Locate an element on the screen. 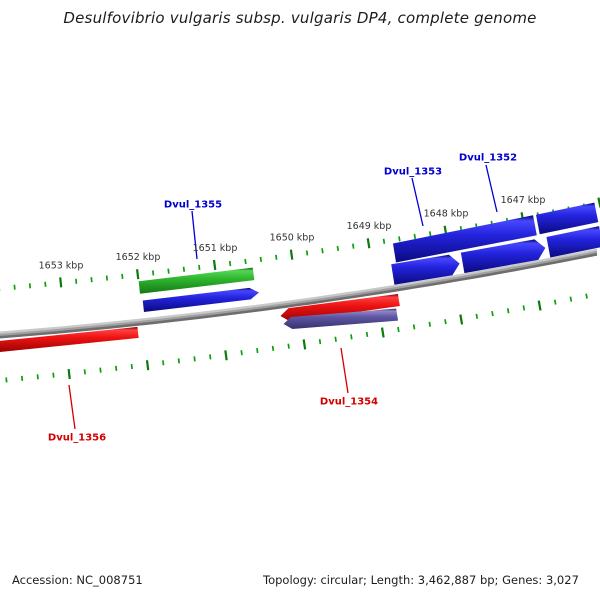 This screenshot has width=600, height=600. position-label: 1651 kbp is located at coordinates (215, 248).